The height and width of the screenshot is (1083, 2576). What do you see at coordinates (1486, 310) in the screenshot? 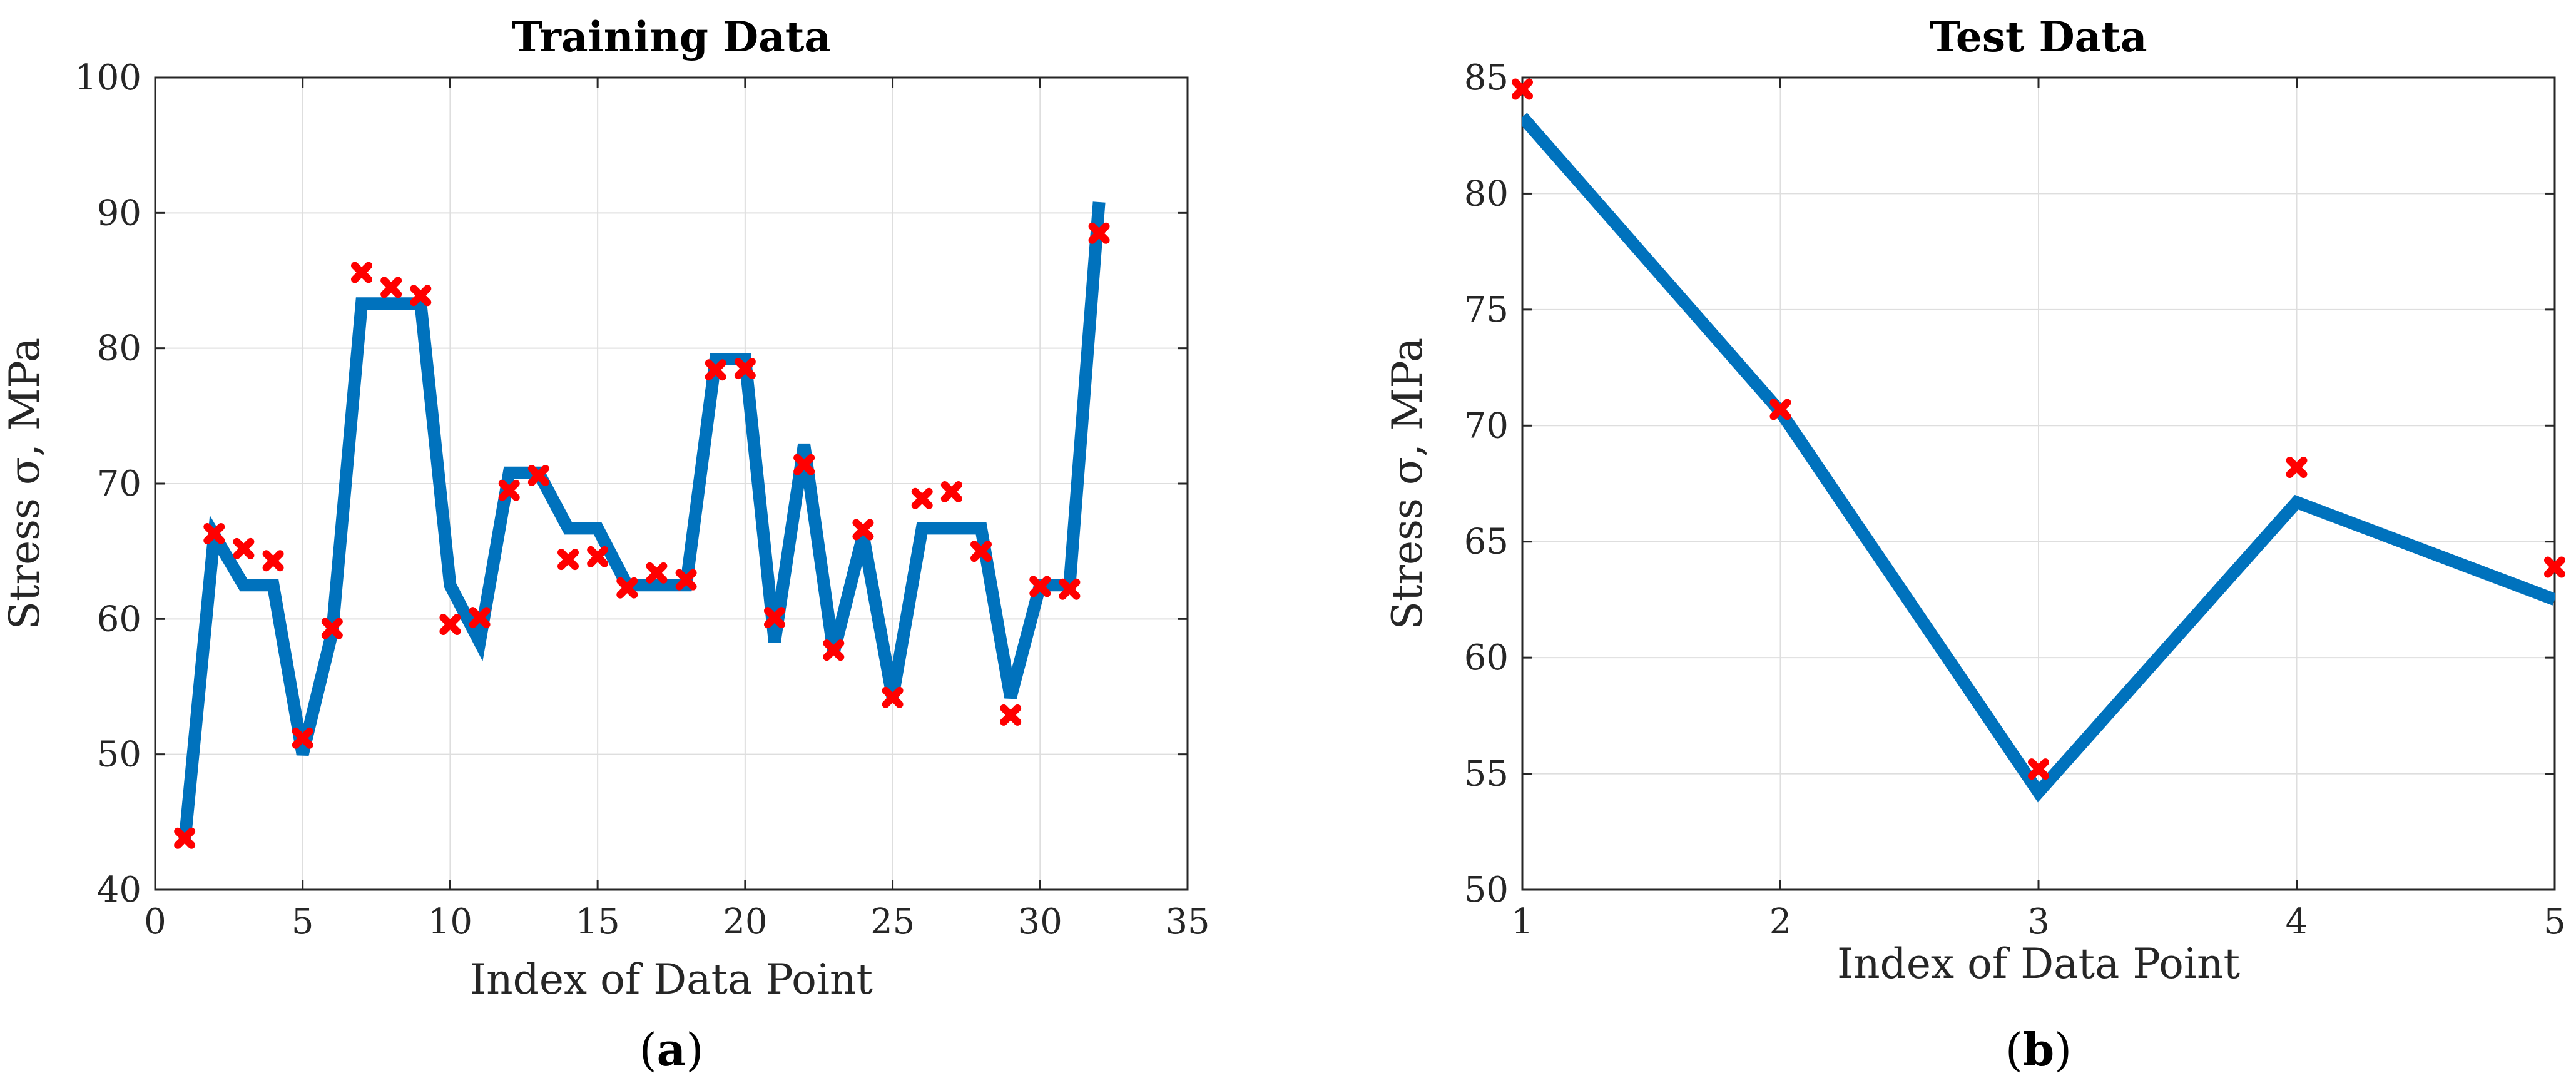
I see `y-tick-label: 75` at bounding box center [1486, 310].